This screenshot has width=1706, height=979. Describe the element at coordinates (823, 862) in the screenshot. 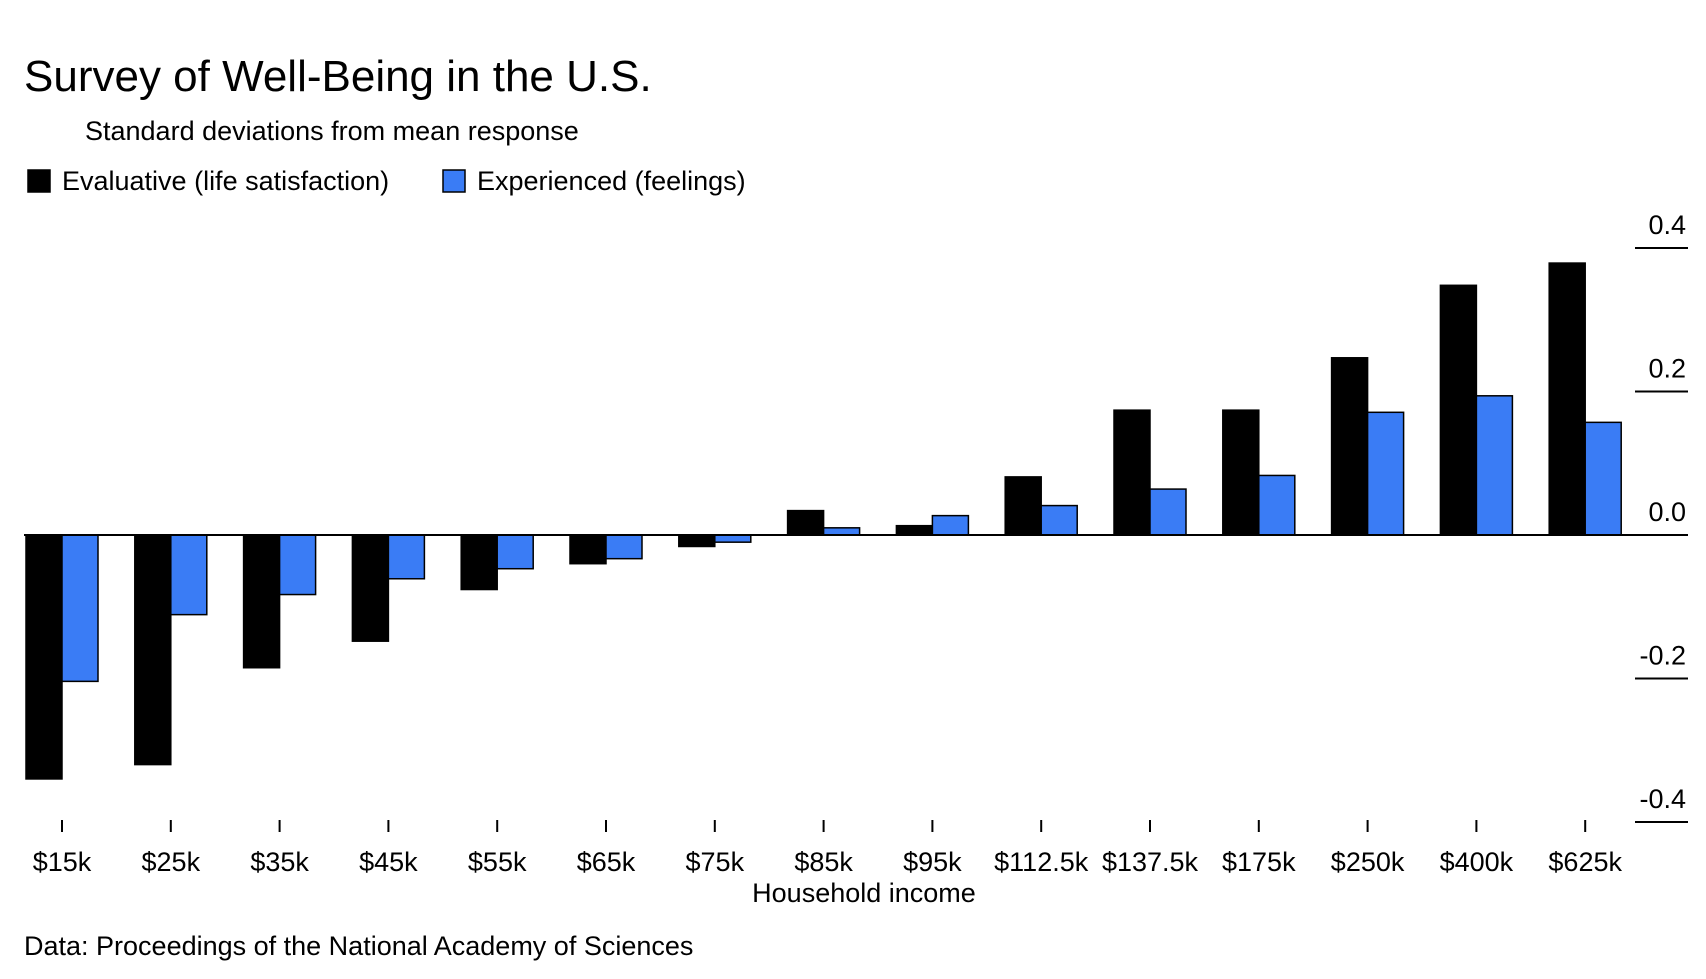

I see `x-tick-label: $85k` at that location.